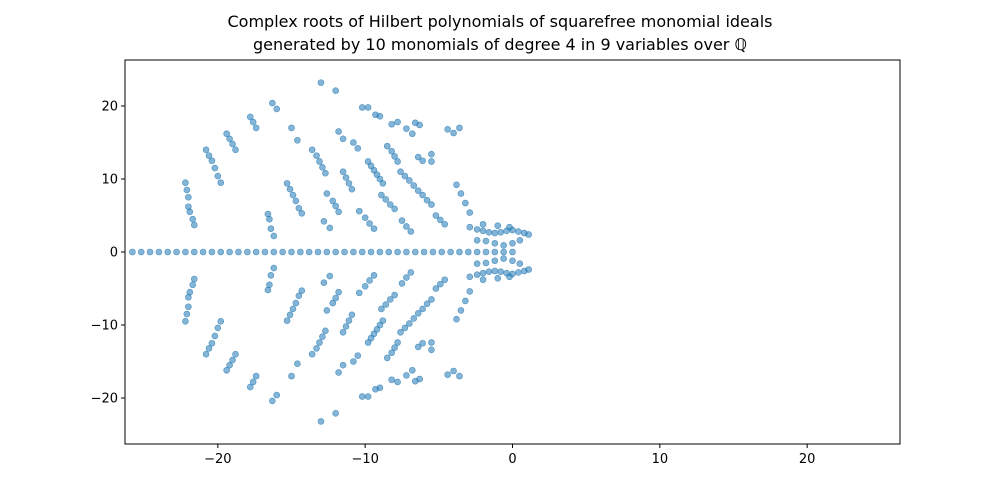 The height and width of the screenshot is (500, 1000). I want to click on y-tick-label: 10, so click(109, 179).